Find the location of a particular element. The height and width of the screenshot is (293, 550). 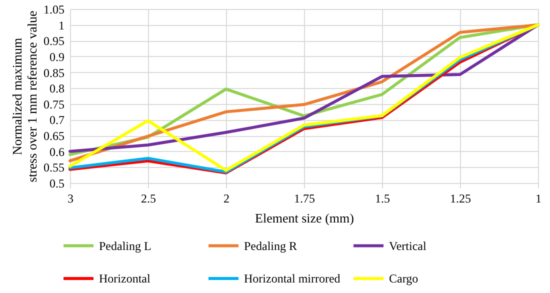

y-tick-label: 1 is located at coordinates (61, 25).